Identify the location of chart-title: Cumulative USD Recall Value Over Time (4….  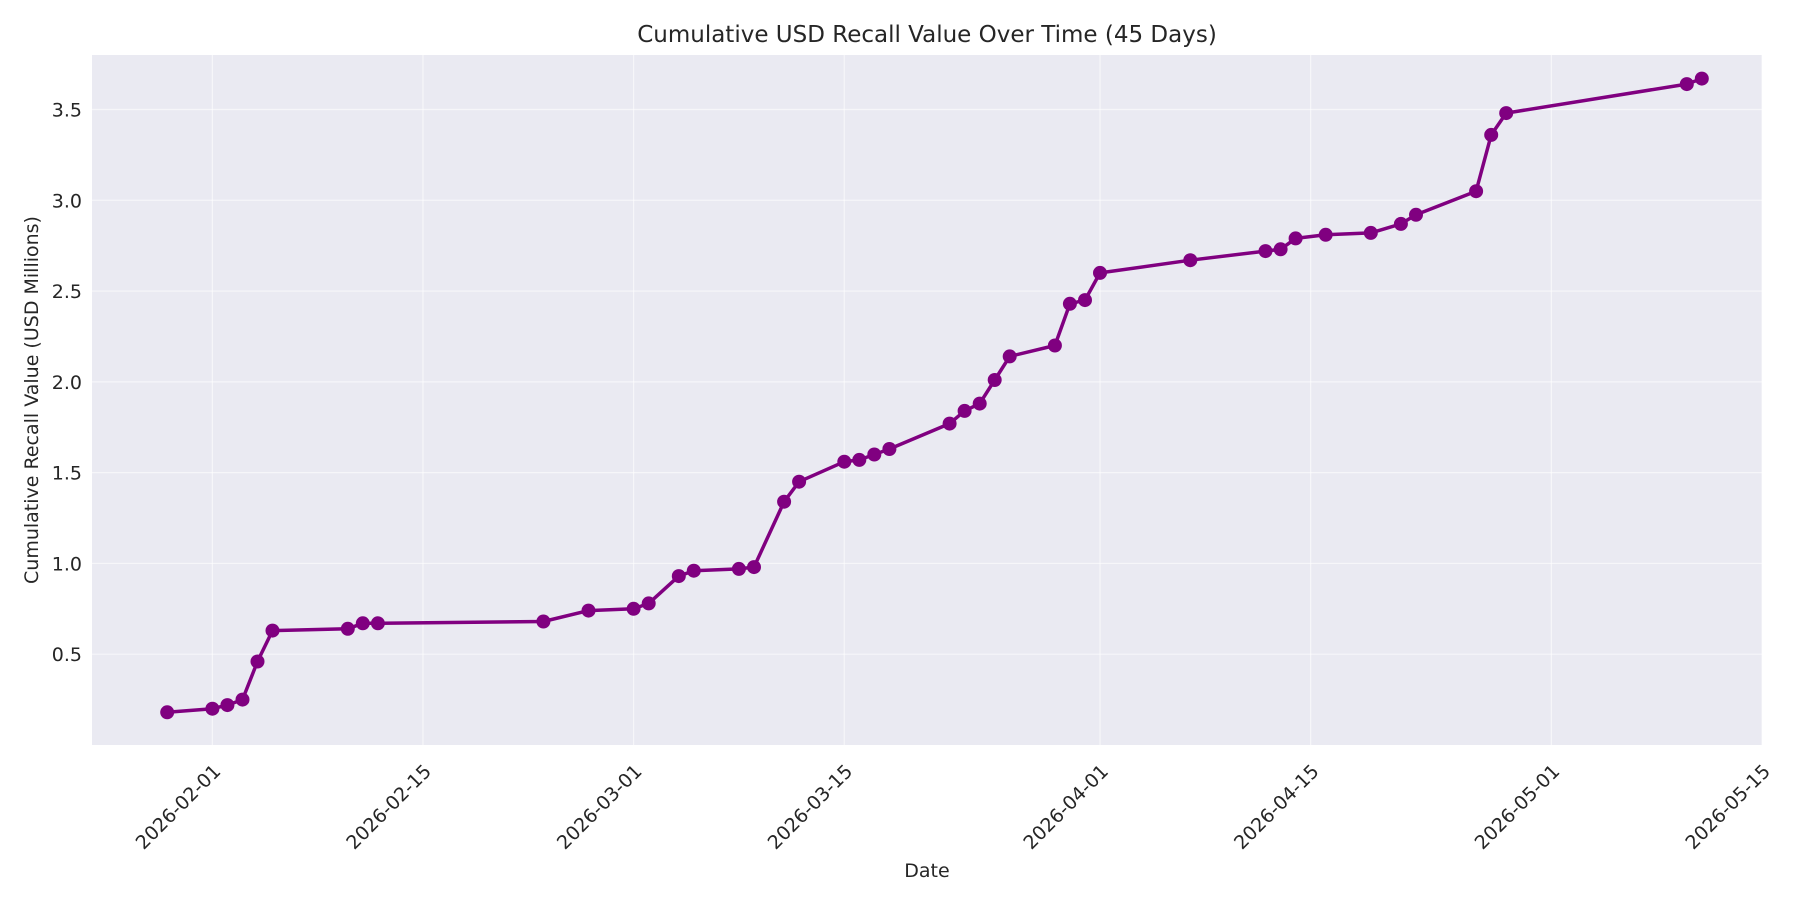
(927, 35).